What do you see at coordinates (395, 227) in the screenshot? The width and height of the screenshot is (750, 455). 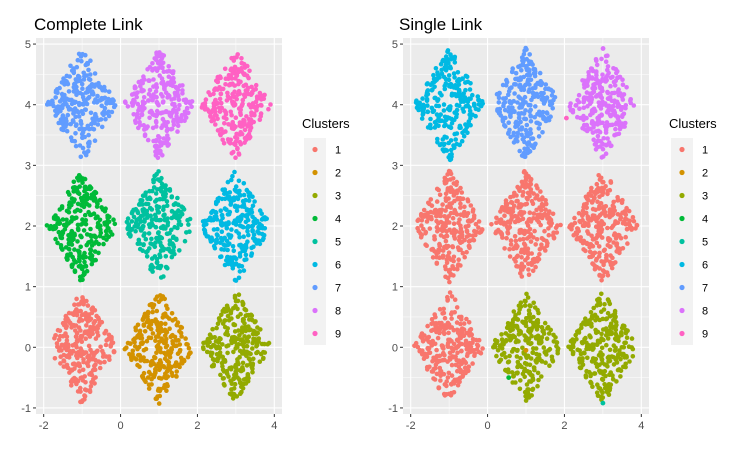 I see `y-tick-label: 2` at bounding box center [395, 227].